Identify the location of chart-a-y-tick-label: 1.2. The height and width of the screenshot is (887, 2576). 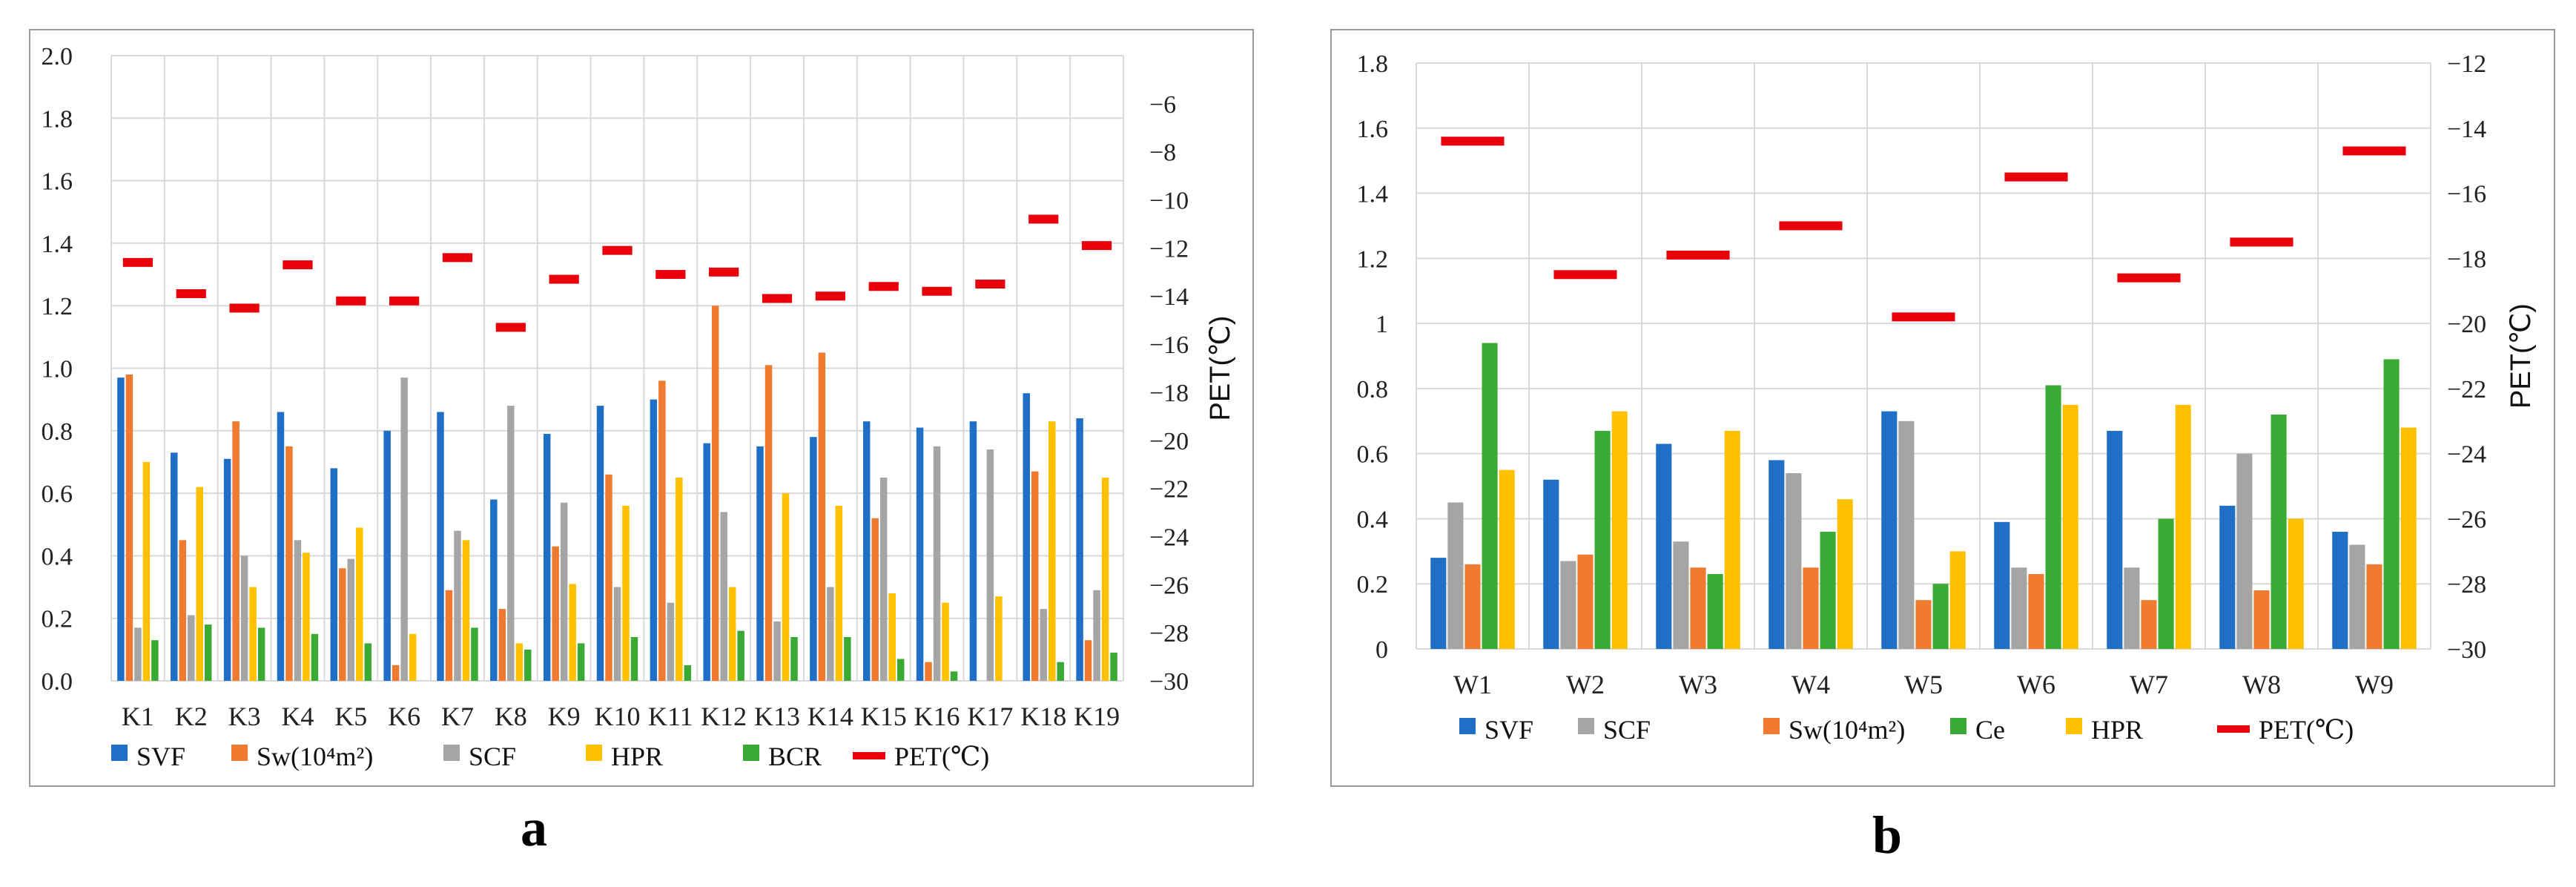
(57, 307).